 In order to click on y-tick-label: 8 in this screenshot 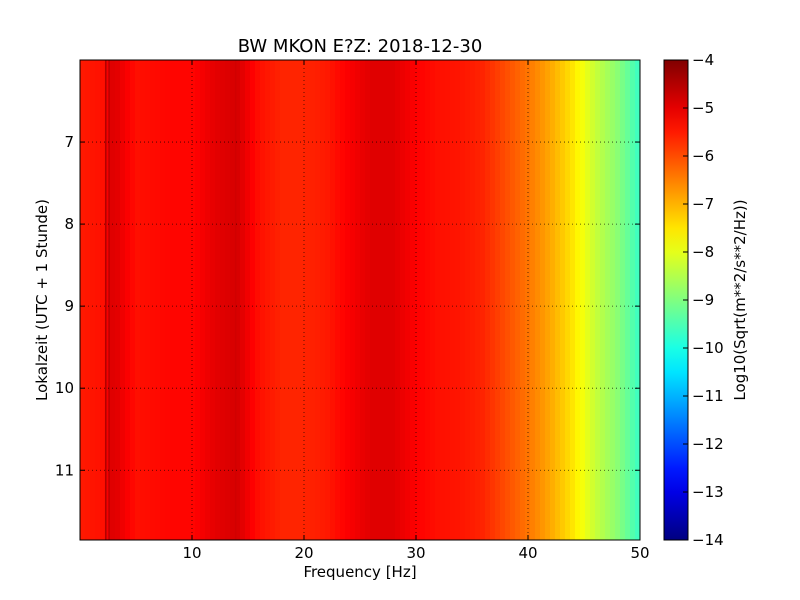, I will do `click(69, 224)`.